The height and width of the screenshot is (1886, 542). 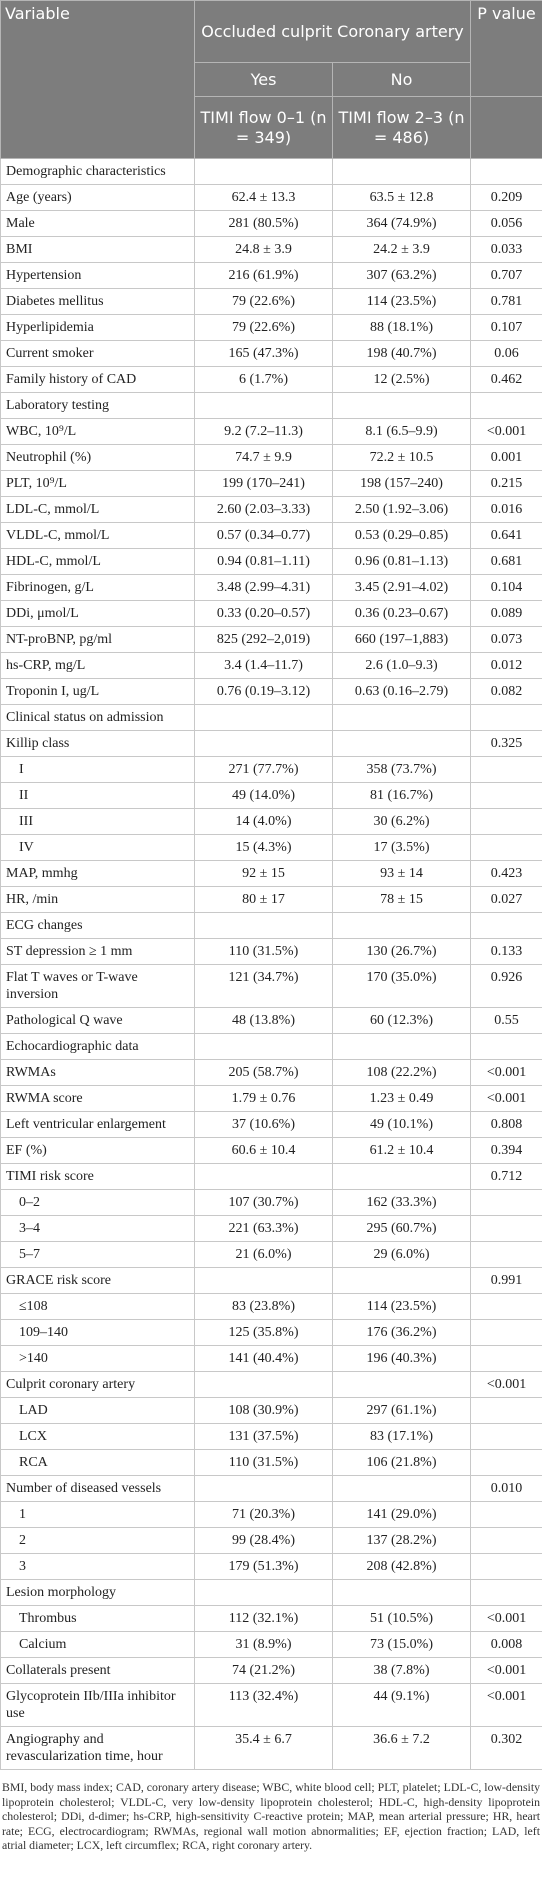 What do you see at coordinates (263, 1748) in the screenshot?
I see `table-cell: 35.4 ± 6.7` at bounding box center [263, 1748].